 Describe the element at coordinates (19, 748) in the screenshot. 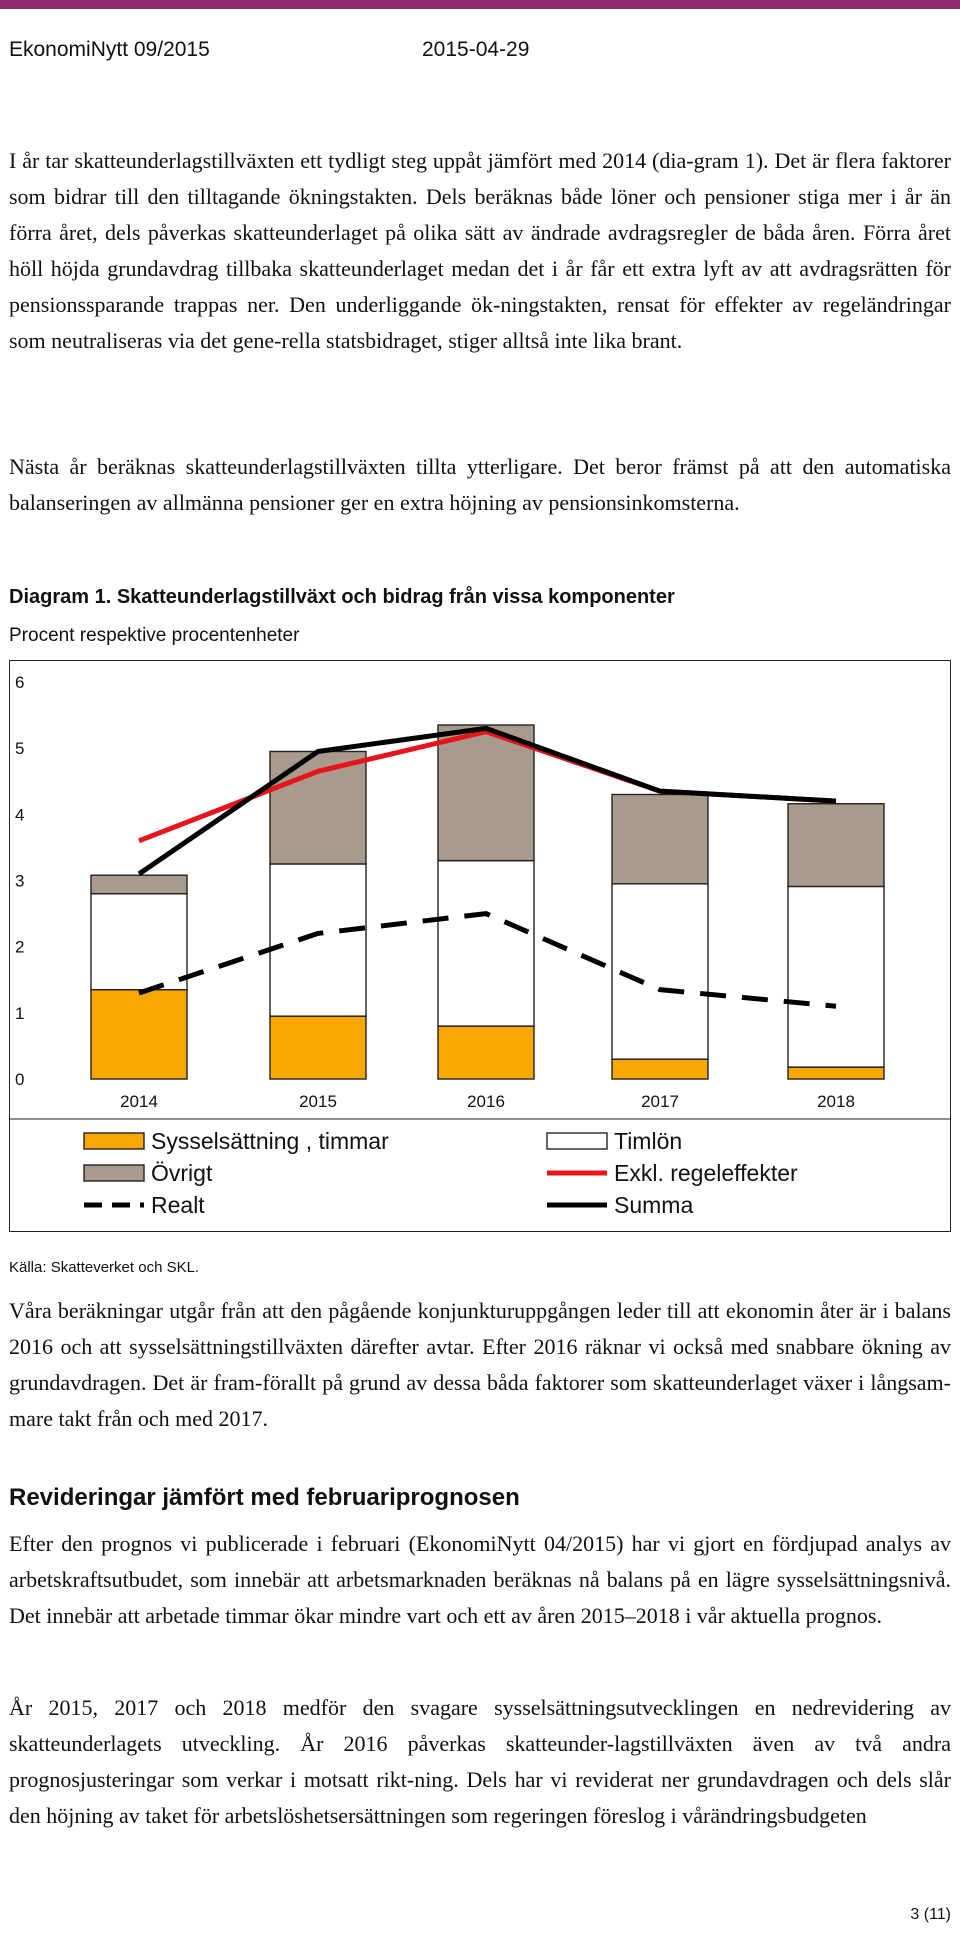

I see `y-tick-label: 5` at that location.